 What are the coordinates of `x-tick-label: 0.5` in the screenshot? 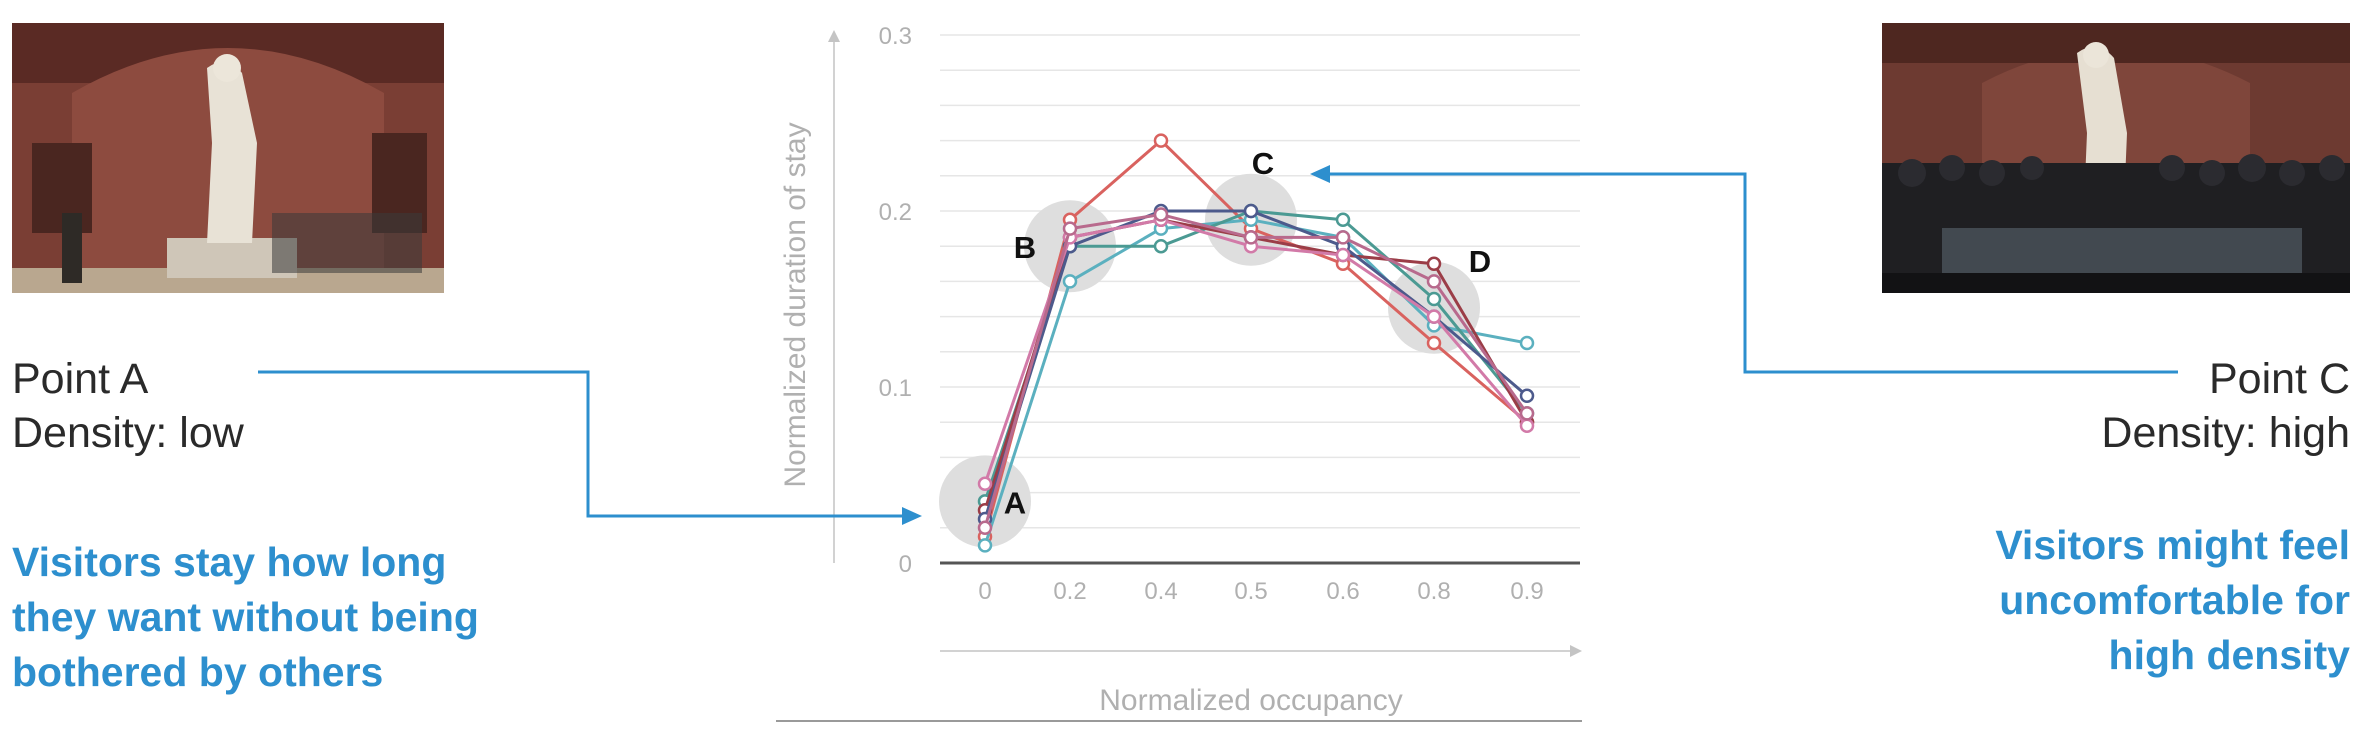 It's located at (1250, 591).